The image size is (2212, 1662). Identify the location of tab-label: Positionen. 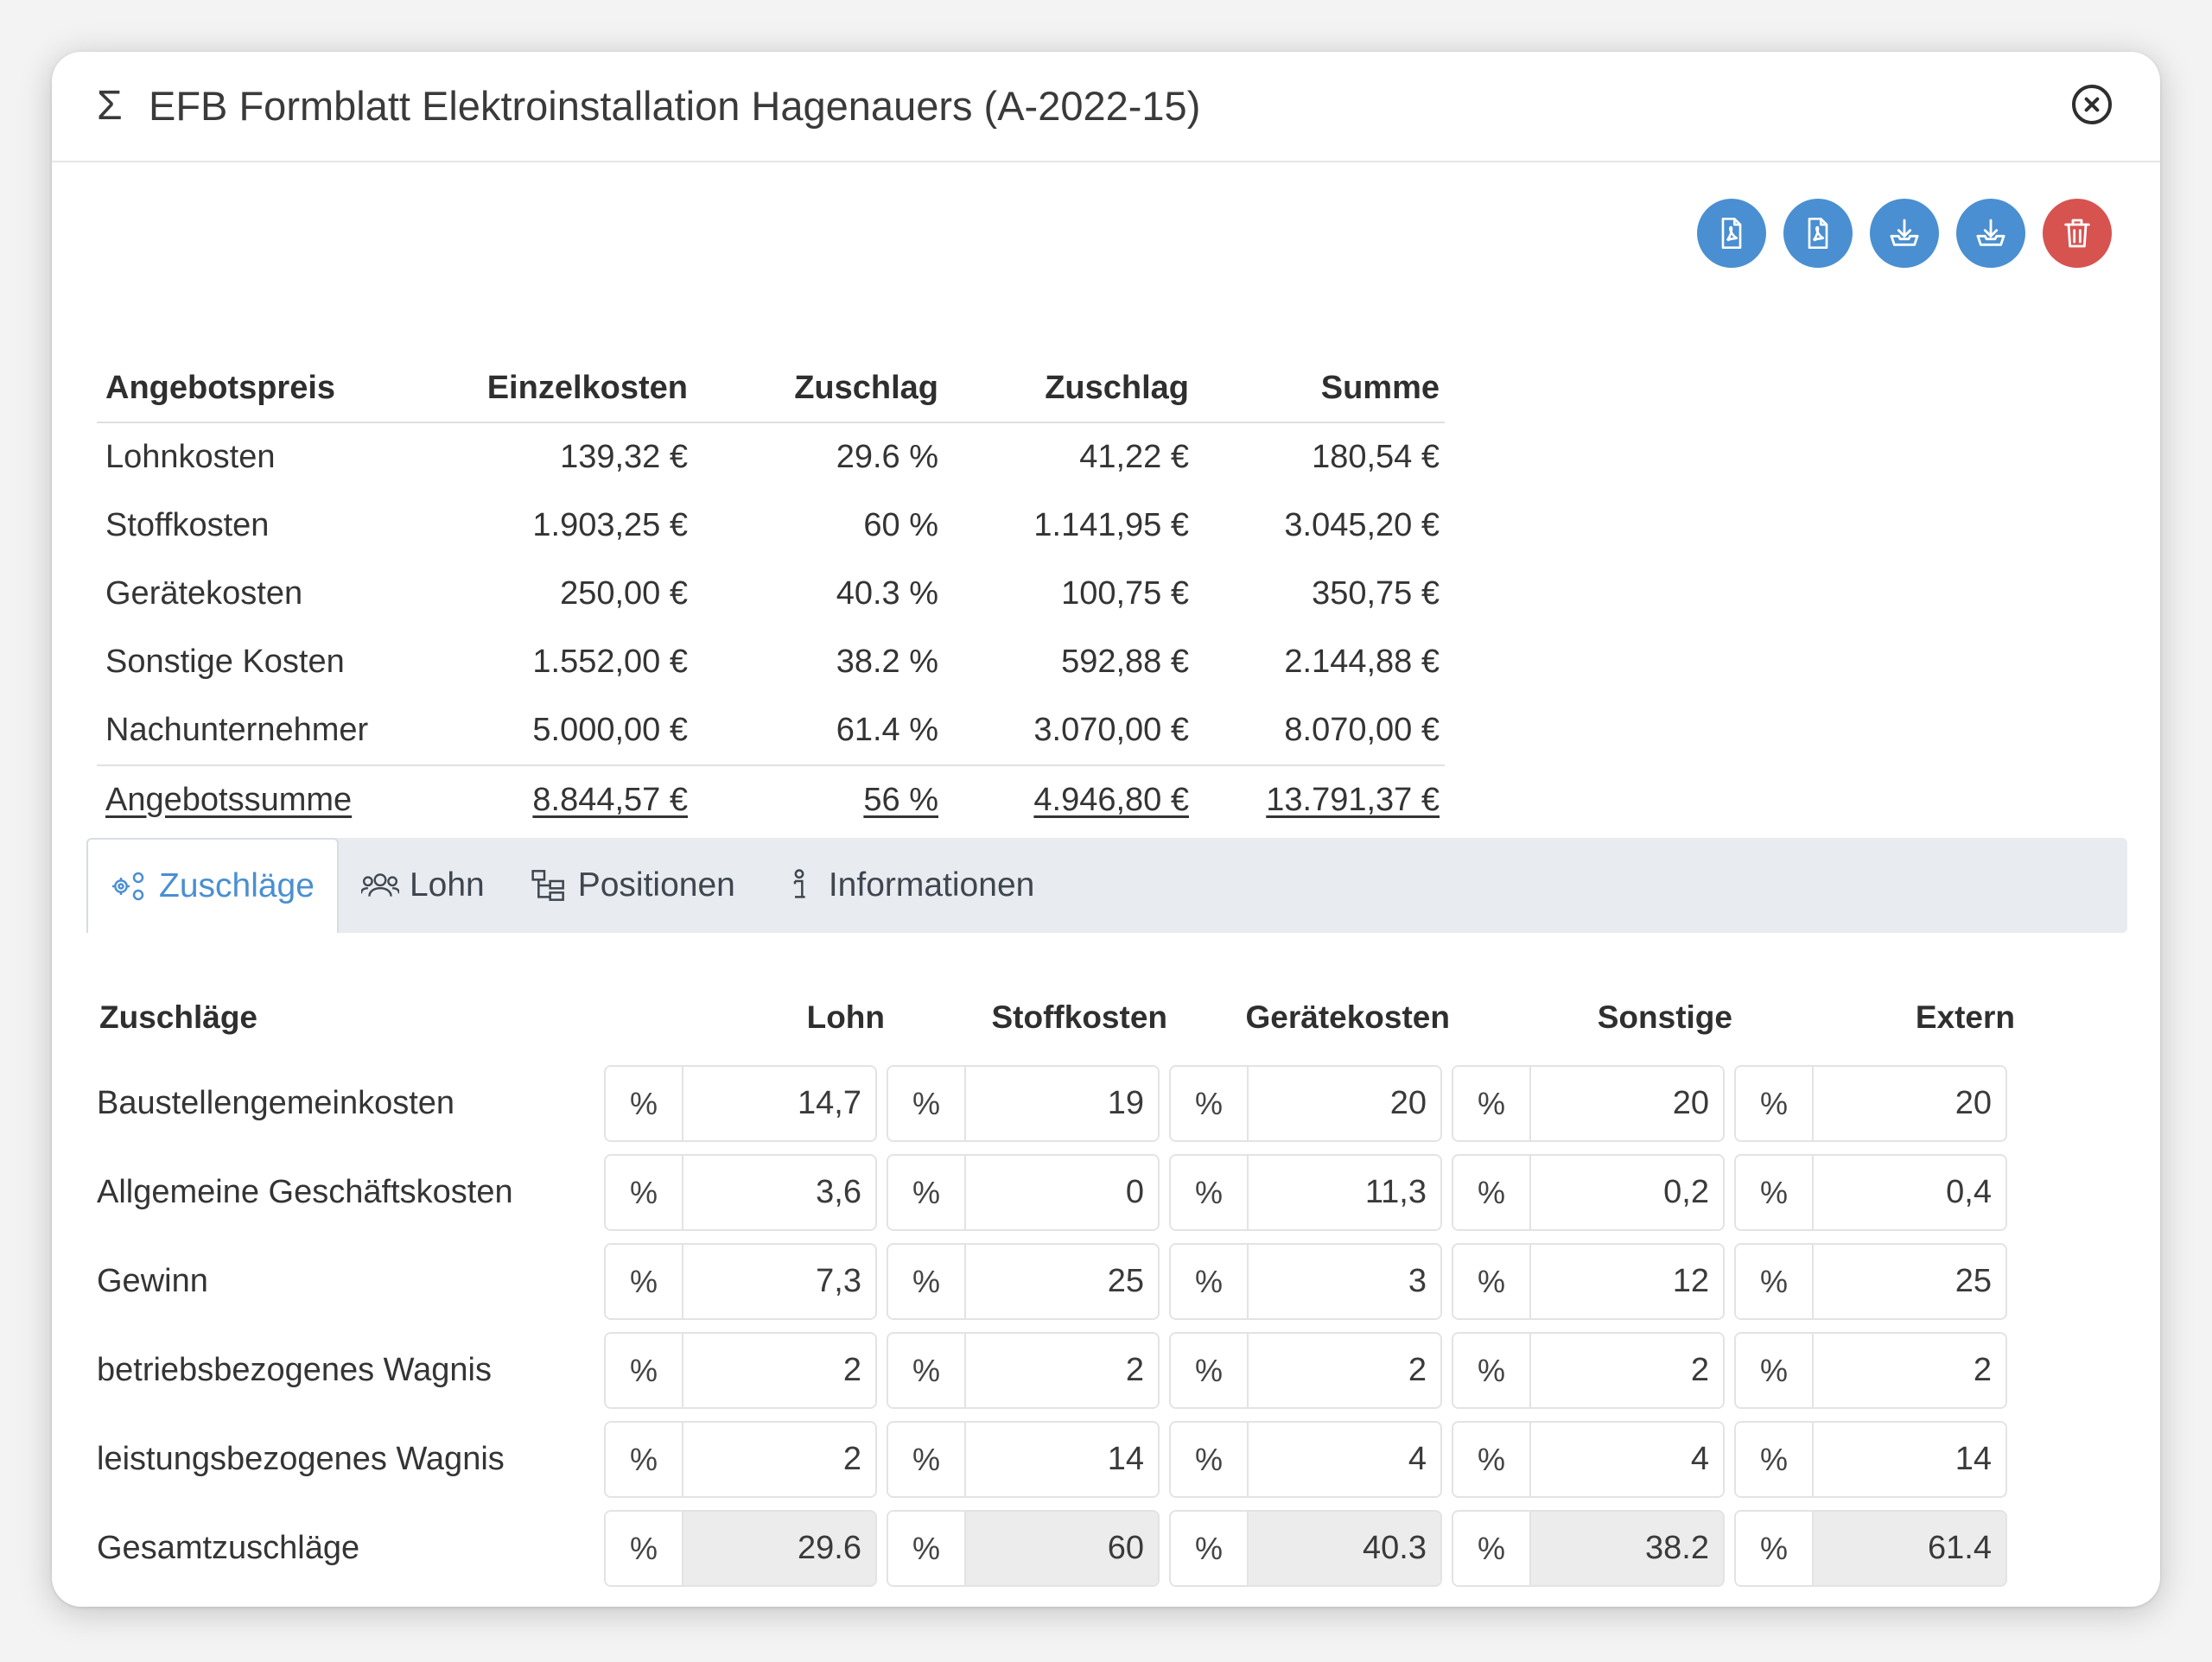
(656, 885).